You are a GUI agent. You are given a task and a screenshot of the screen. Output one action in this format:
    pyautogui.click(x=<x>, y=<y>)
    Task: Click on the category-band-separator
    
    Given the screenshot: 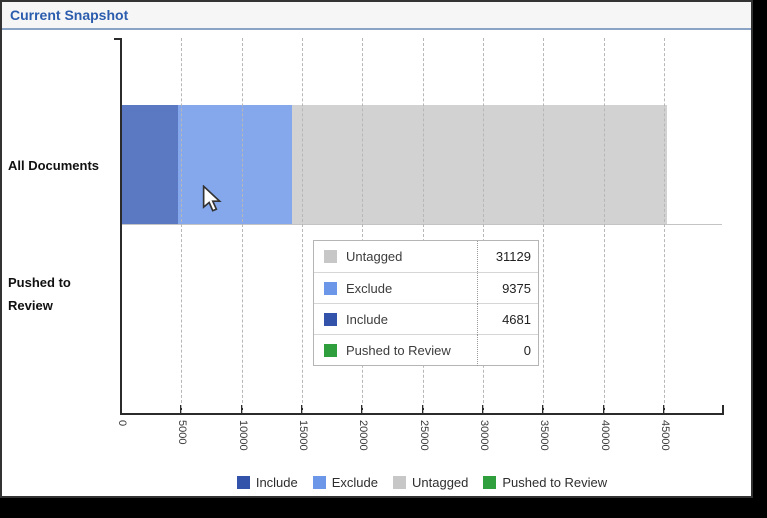 What is the action you would take?
    pyautogui.click(x=422, y=224)
    